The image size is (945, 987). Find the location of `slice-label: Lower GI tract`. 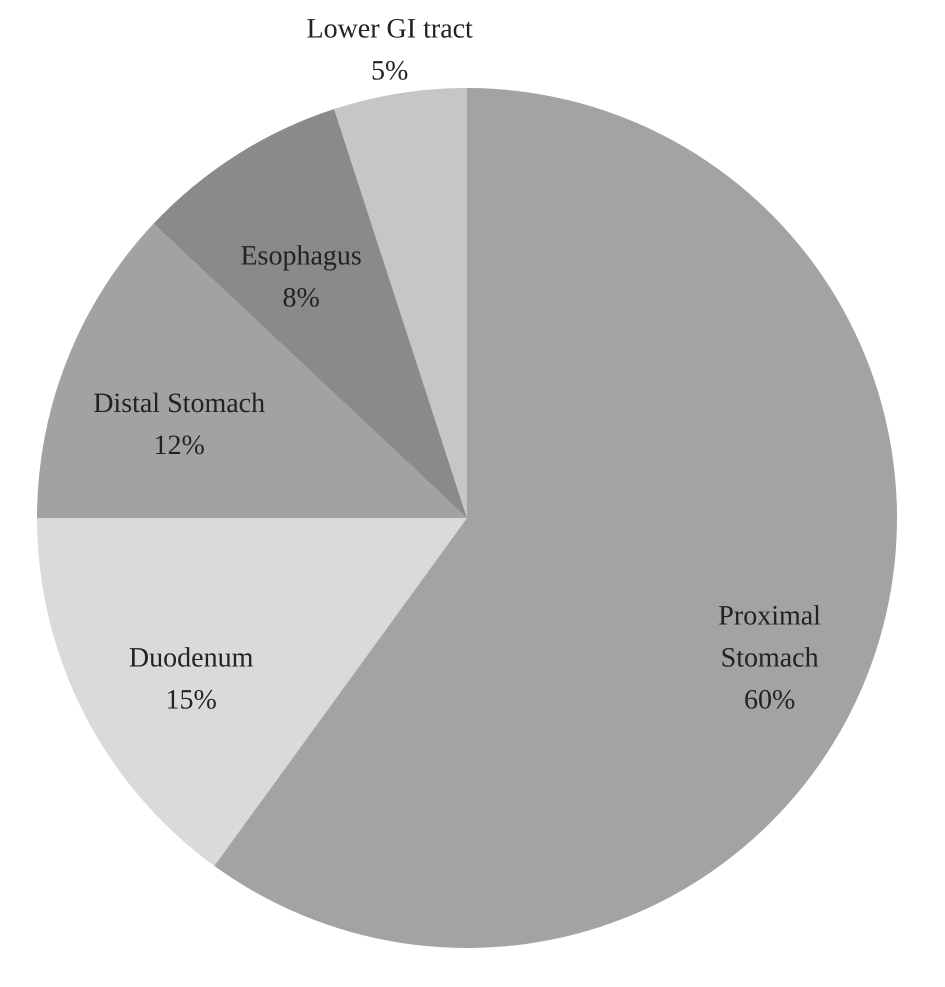

slice-label: Lower GI tract is located at coordinates (390, 29).